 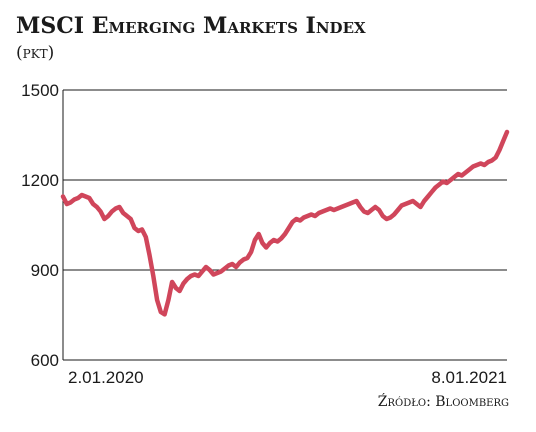 I want to click on chart-subtitle: (pkt), so click(x=35, y=53).